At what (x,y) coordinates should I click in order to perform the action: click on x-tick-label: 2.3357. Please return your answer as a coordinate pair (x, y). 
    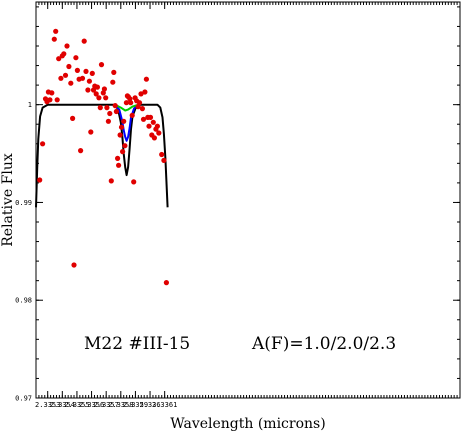
    Looking at the image, I should click on (106, 405).